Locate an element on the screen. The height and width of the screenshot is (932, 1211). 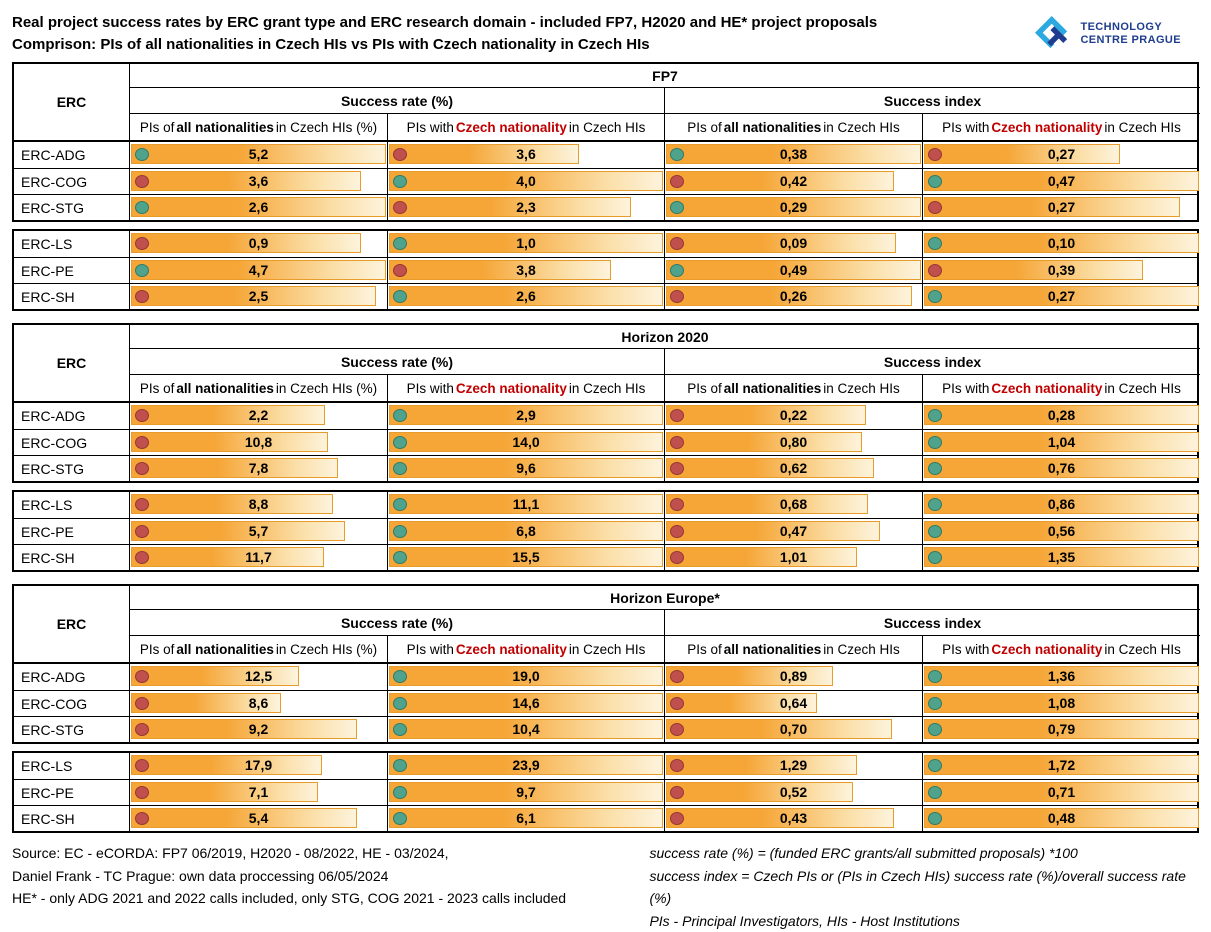
research-domain-block: ERC-LS 0,9 1,0 0,09 0,10 ERC-PE 4,7 3,8 is located at coordinates (605, 270).